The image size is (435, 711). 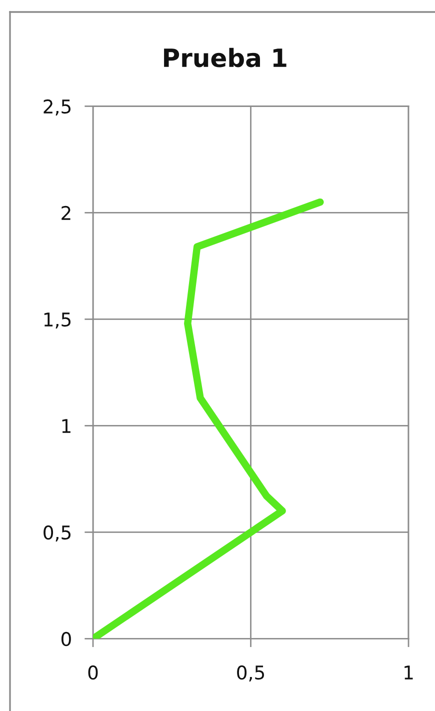 I want to click on x-tick-label: 1, so click(x=408, y=673).